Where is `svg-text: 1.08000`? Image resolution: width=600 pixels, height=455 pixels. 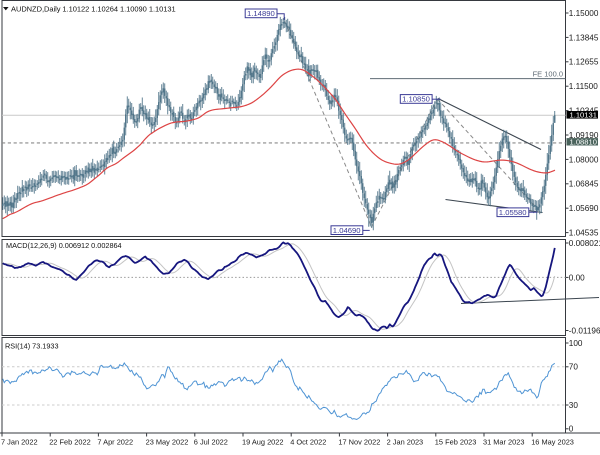
svg-text: 1.08000 is located at coordinates (584, 159).